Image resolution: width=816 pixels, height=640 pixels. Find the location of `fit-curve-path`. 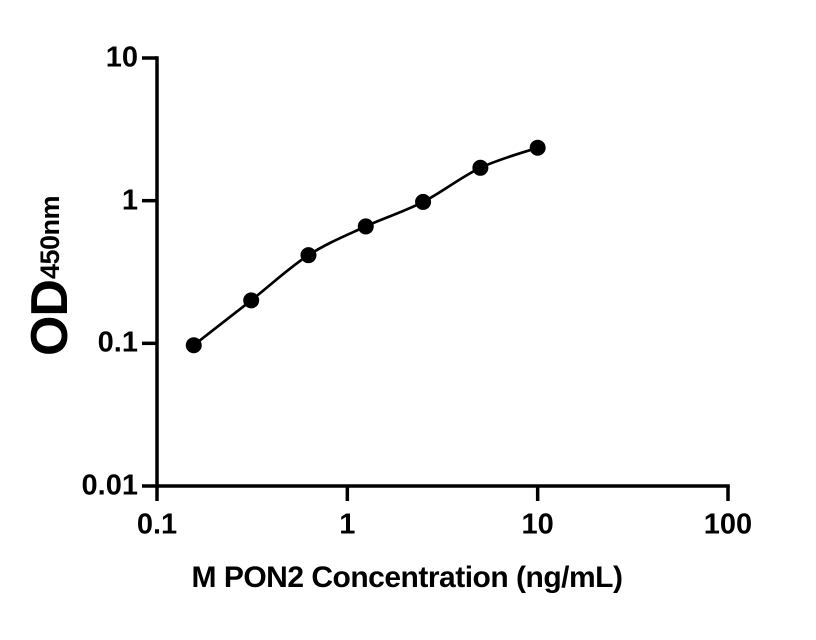

fit-curve-path is located at coordinates (365, 246).